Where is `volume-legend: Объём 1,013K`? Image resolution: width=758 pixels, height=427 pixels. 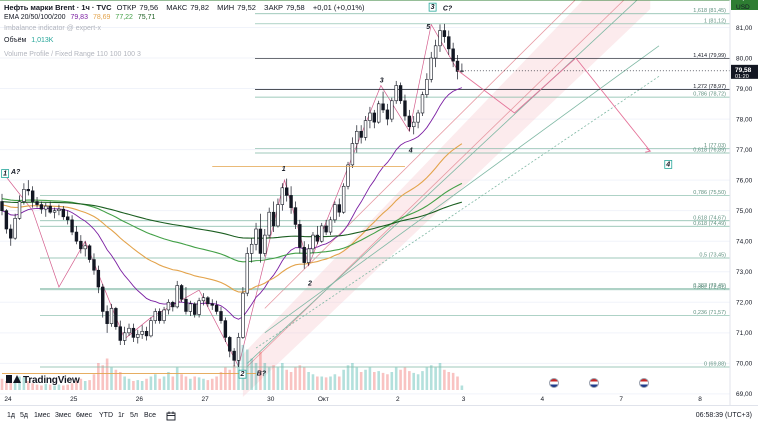 volume-legend: Объём 1,013K is located at coordinates (30, 40).